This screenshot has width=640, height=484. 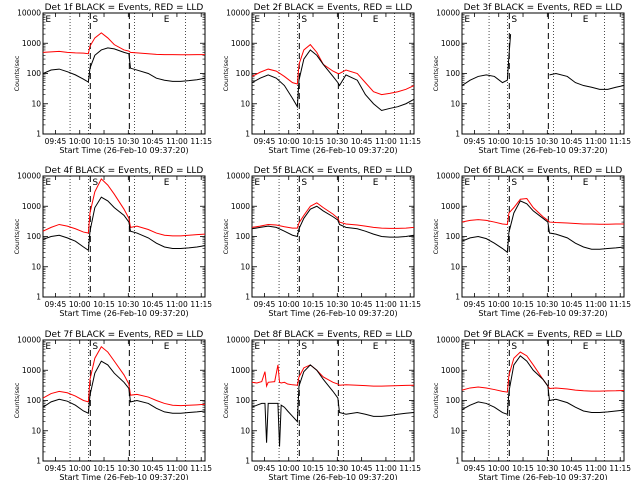 What do you see at coordinates (167, 183) in the screenshot?
I see `panel-4-marker-e: E` at bounding box center [167, 183].